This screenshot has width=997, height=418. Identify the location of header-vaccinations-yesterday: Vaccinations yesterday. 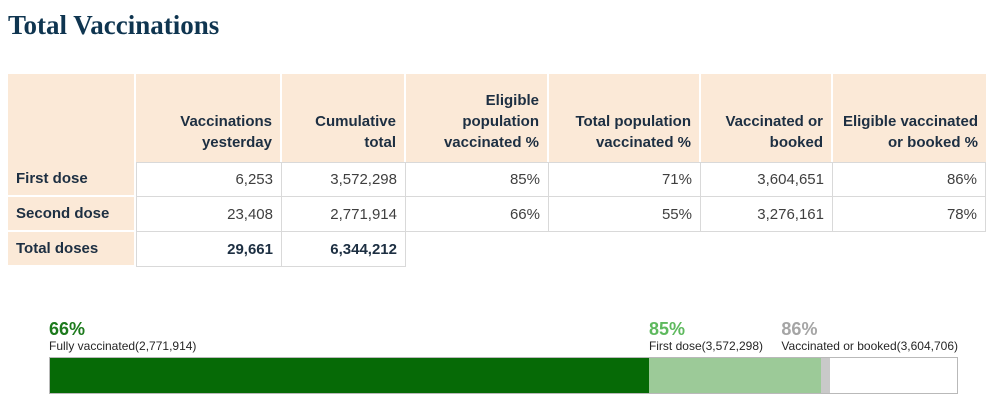
(209, 118).